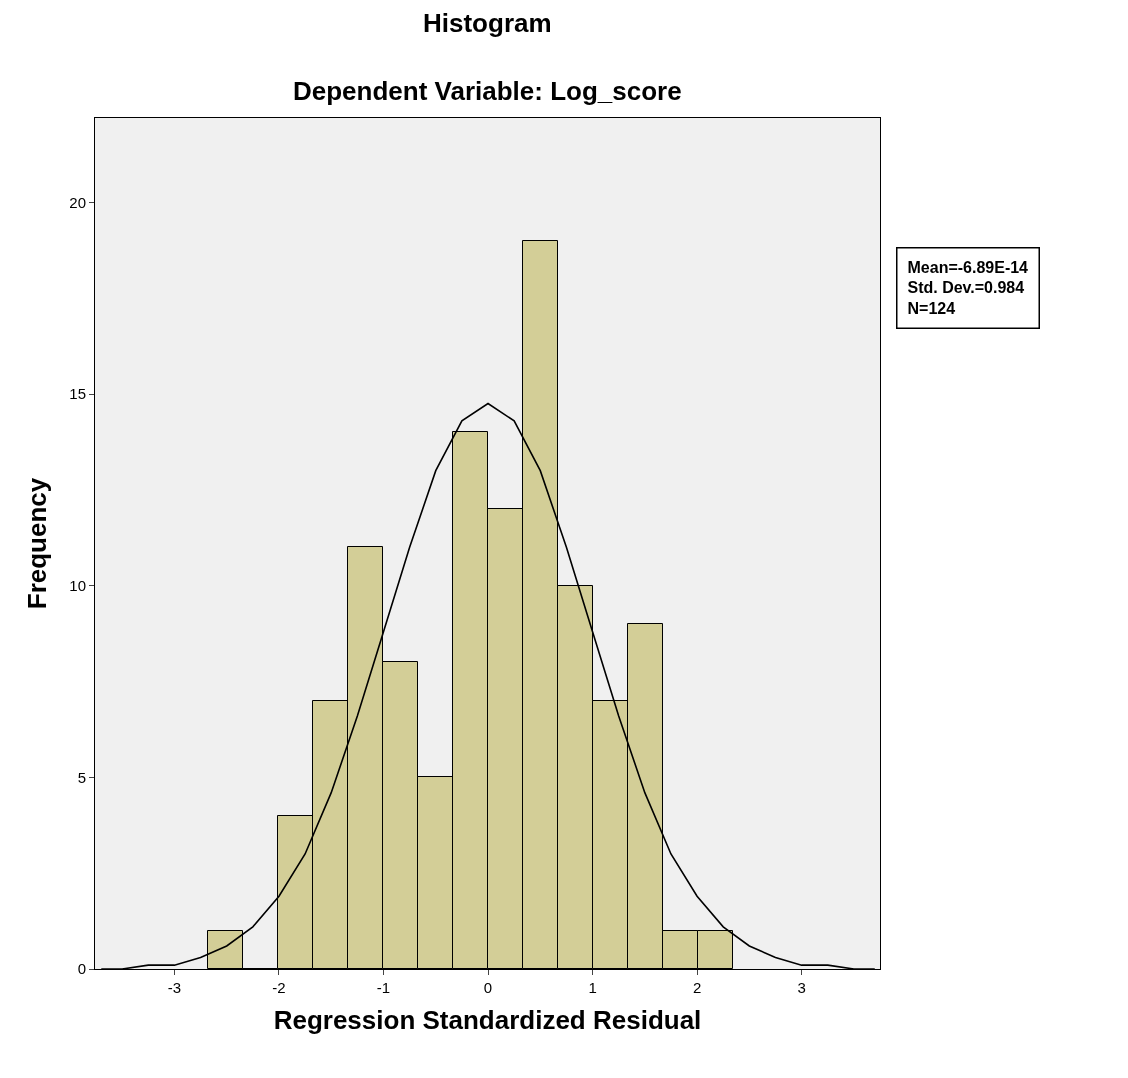 This screenshot has width=1128, height=1078. Describe the element at coordinates (174, 987) in the screenshot. I see `x-tick-label: -3` at that location.